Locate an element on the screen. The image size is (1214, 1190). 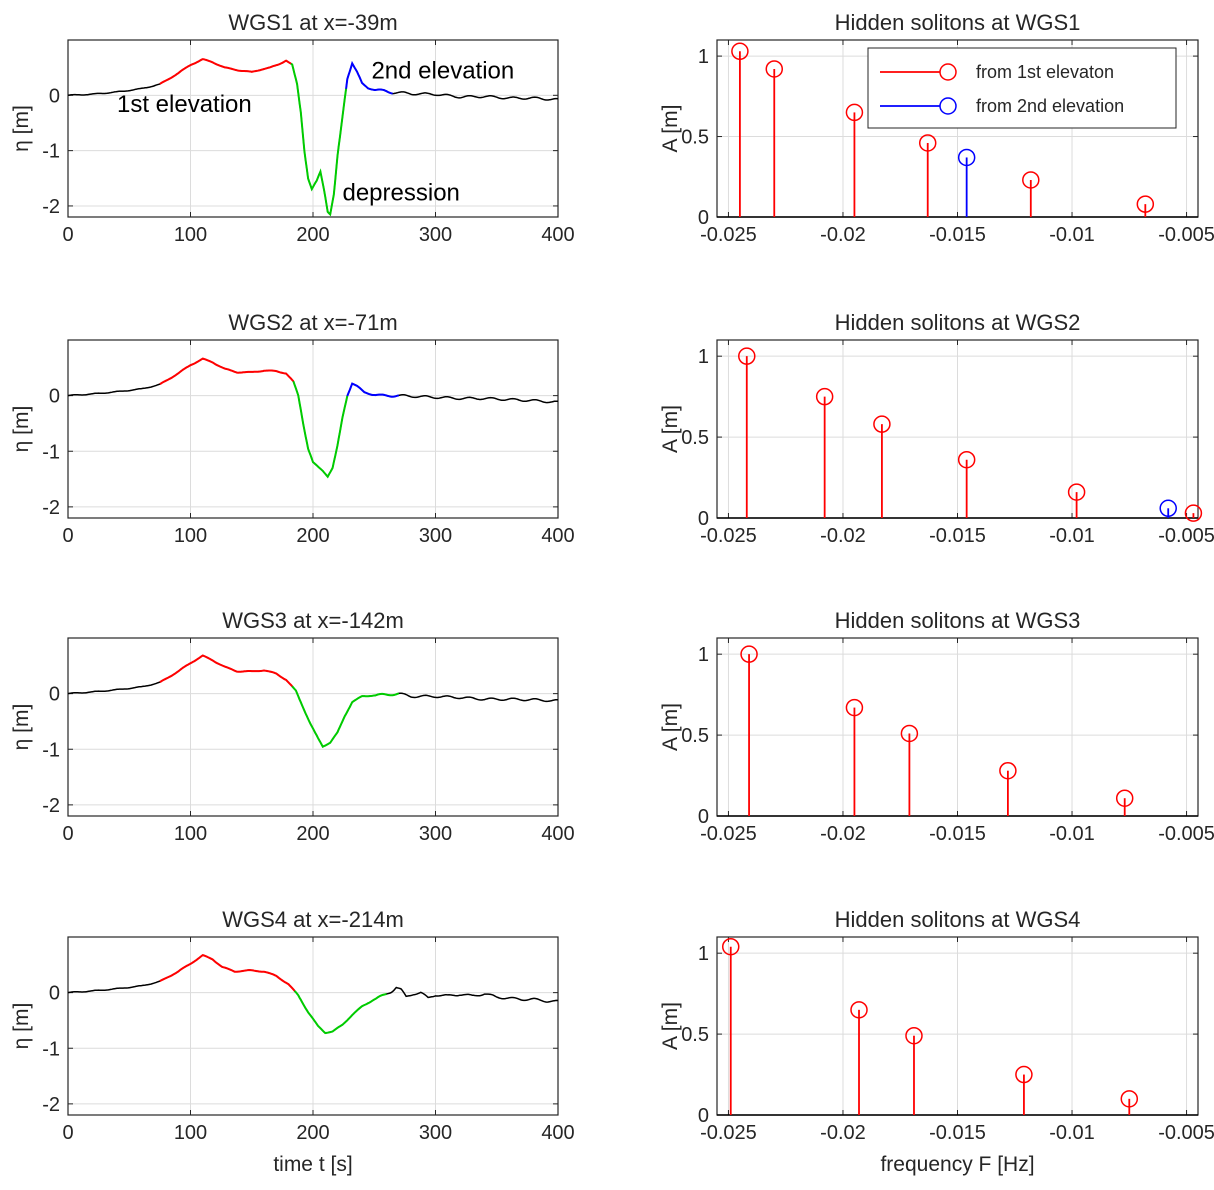
annotation: 2nd elevation is located at coordinates (442, 71).